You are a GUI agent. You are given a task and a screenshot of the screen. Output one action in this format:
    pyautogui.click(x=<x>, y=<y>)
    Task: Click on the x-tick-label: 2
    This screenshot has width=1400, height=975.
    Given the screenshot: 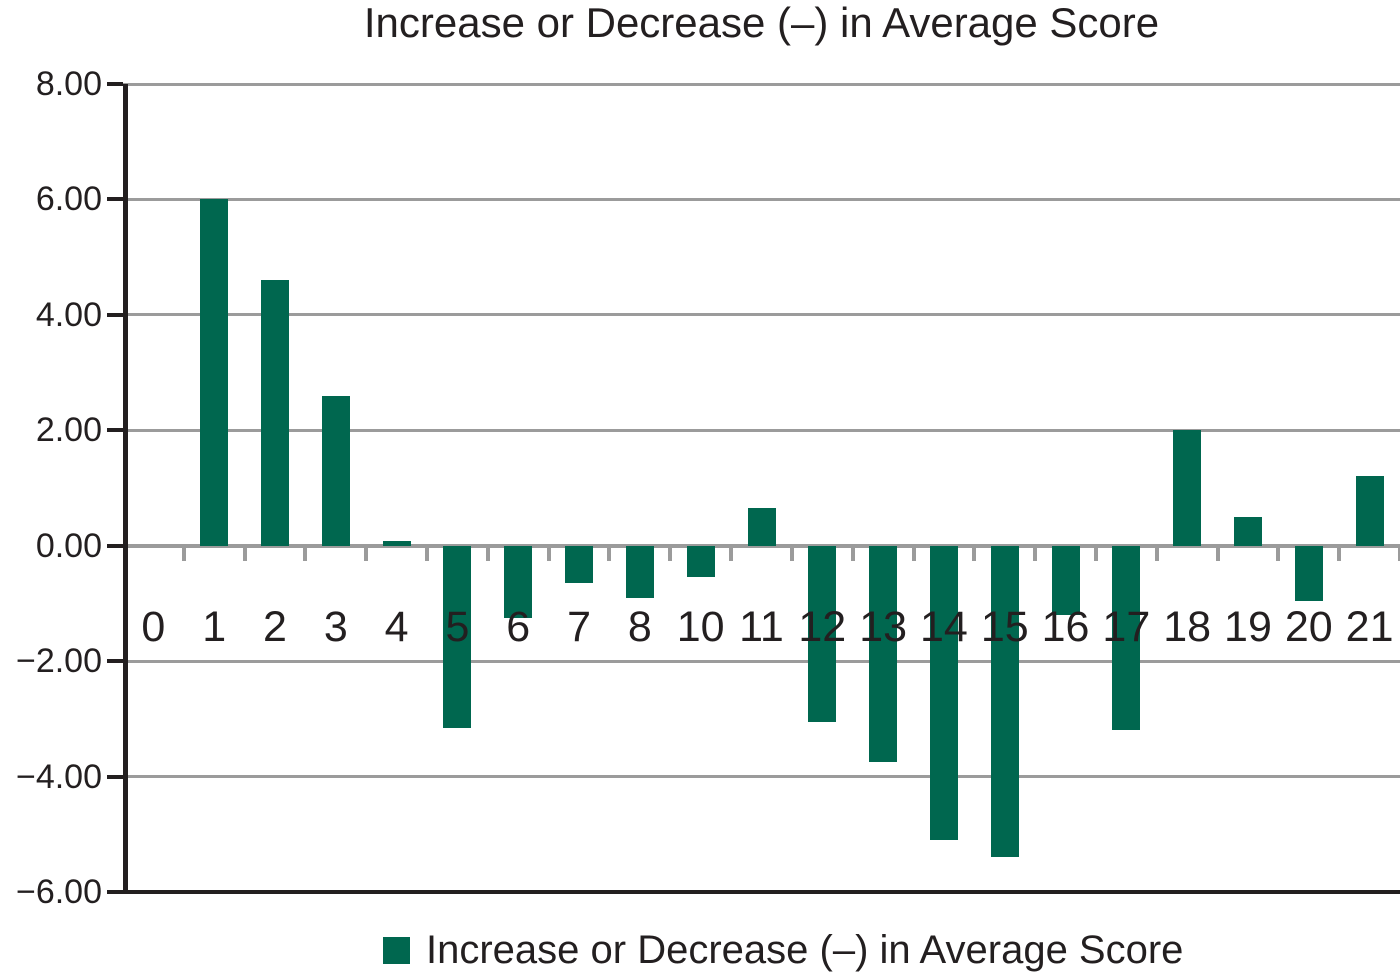 What is the action you would take?
    pyautogui.click(x=275, y=627)
    